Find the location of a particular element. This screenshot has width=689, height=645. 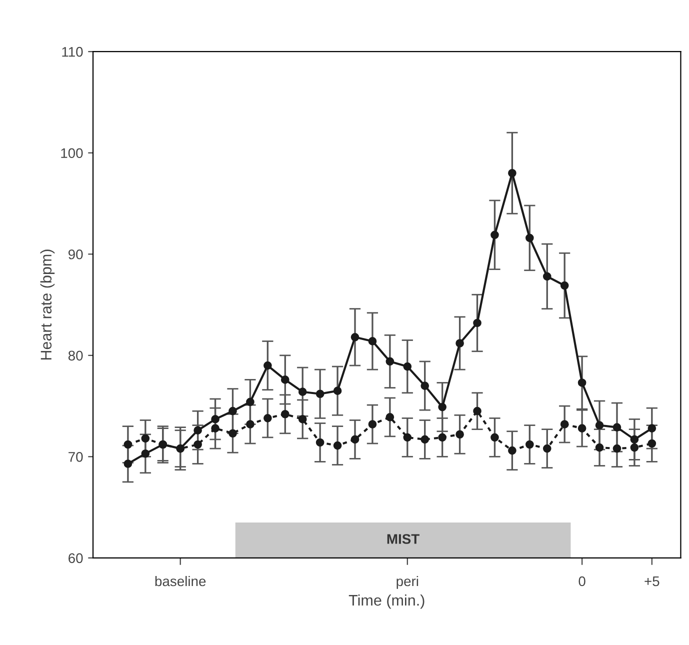

annotation: MIST is located at coordinates (403, 539).